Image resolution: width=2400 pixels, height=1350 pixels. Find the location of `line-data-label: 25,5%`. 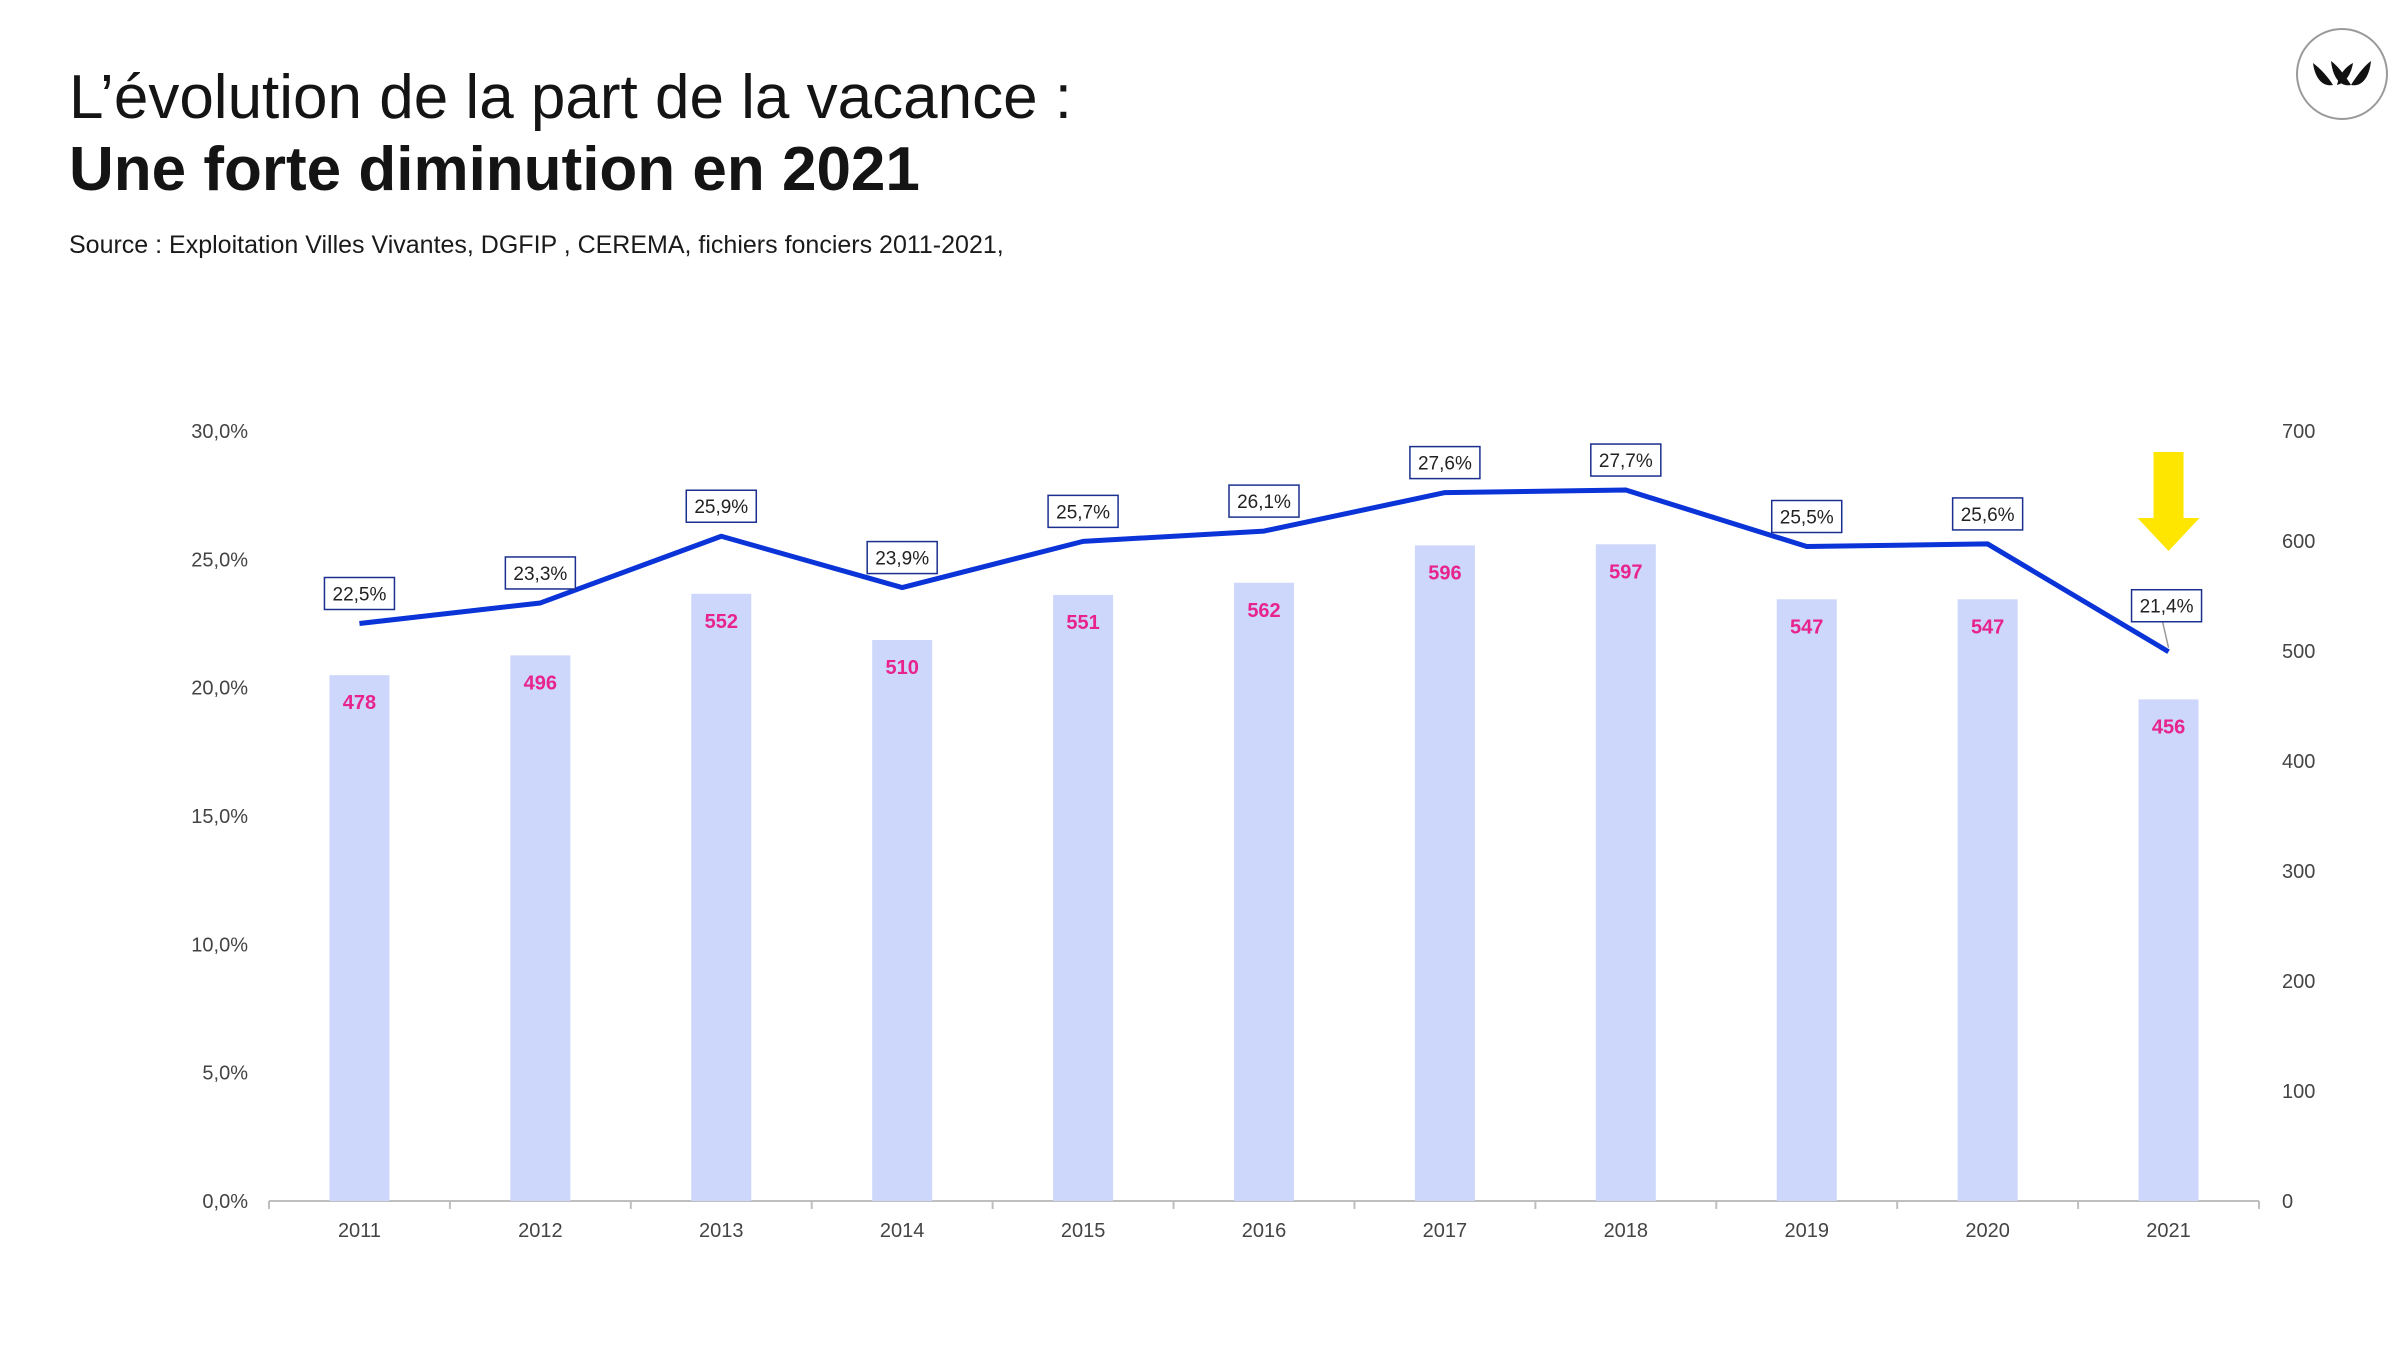

line-data-label: 25,5% is located at coordinates (1807, 518).